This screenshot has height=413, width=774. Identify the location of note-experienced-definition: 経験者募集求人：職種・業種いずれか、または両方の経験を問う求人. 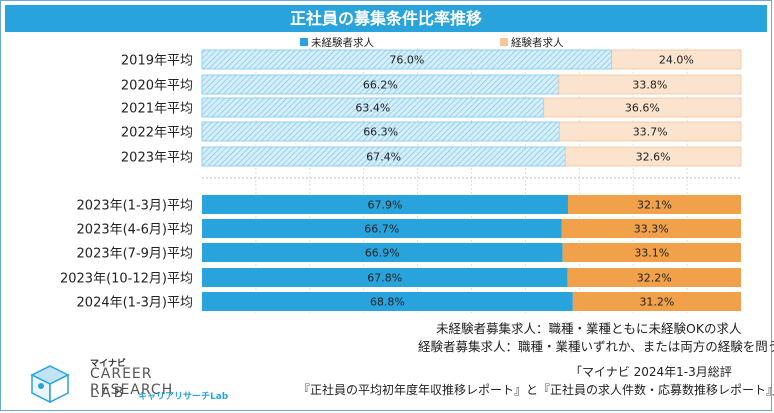
(596, 346).